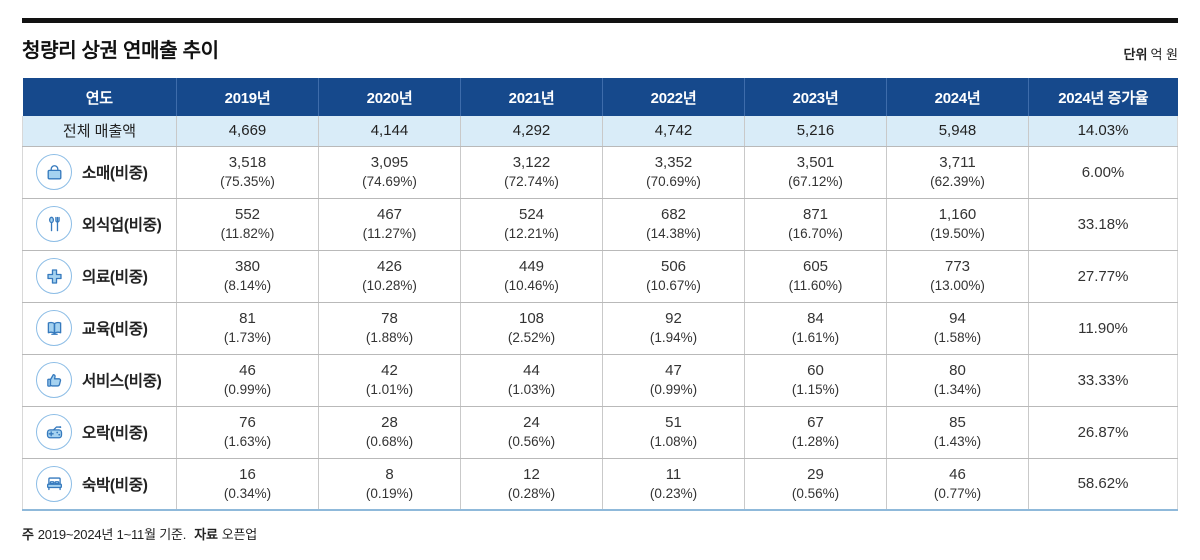 Image resolution: width=1200 pixels, height=560 pixels. I want to click on row-label: 교육(비중), so click(115, 329).